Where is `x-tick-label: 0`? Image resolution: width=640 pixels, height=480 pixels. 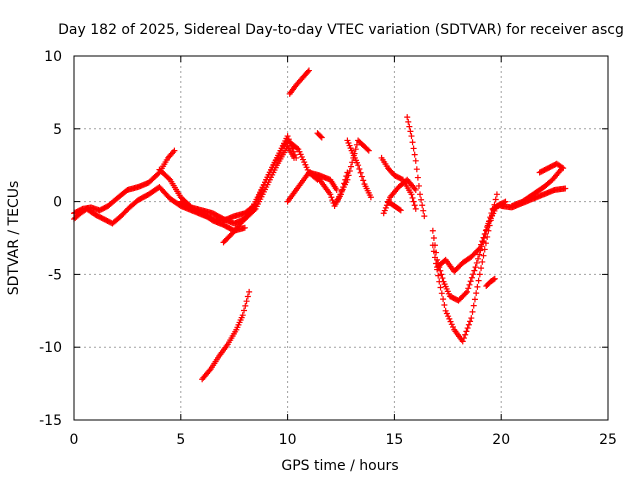
x-tick-label: 0 is located at coordinates (74, 440).